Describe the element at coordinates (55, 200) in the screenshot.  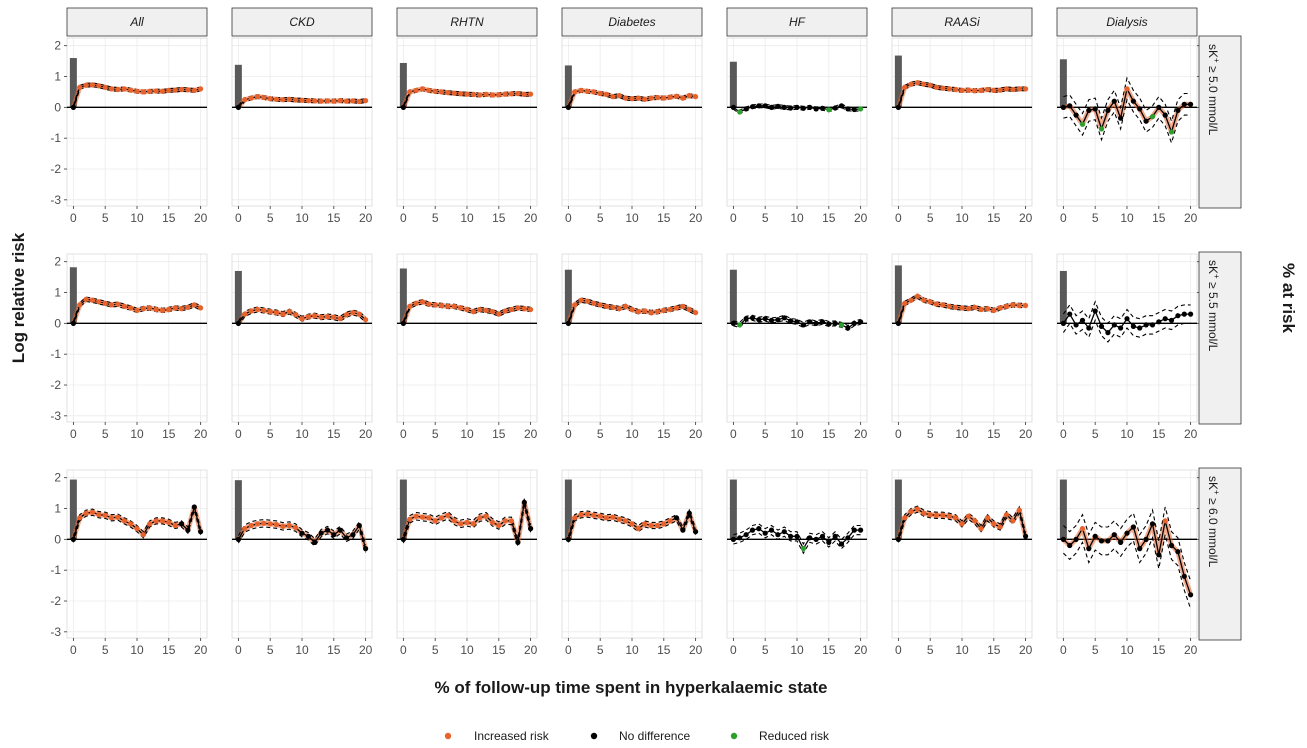
I see `y-tick-label: -3` at that location.